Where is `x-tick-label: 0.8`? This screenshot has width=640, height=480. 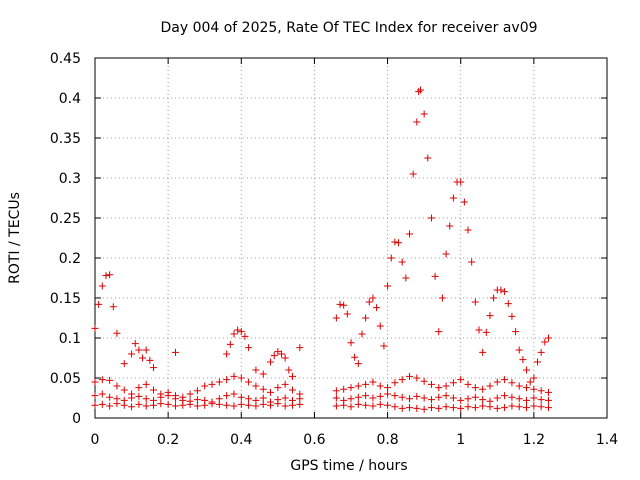
x-tick-label: 0.8 is located at coordinates (387, 440).